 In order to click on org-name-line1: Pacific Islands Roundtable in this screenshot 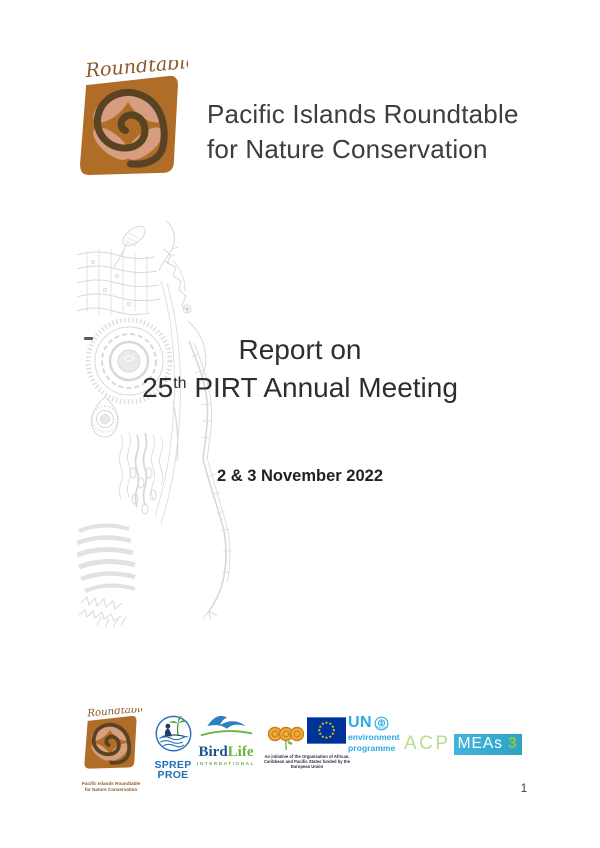, I will do `click(363, 114)`.